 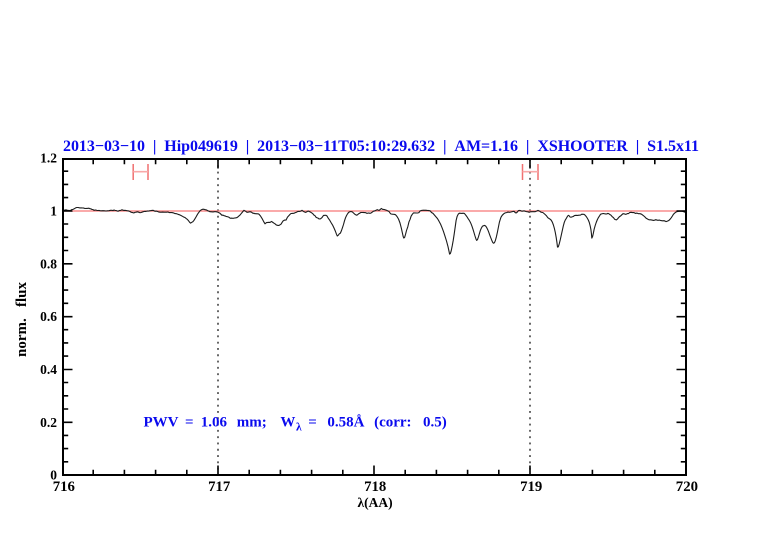 I want to click on svg-text: 1, so click(x=53, y=211).